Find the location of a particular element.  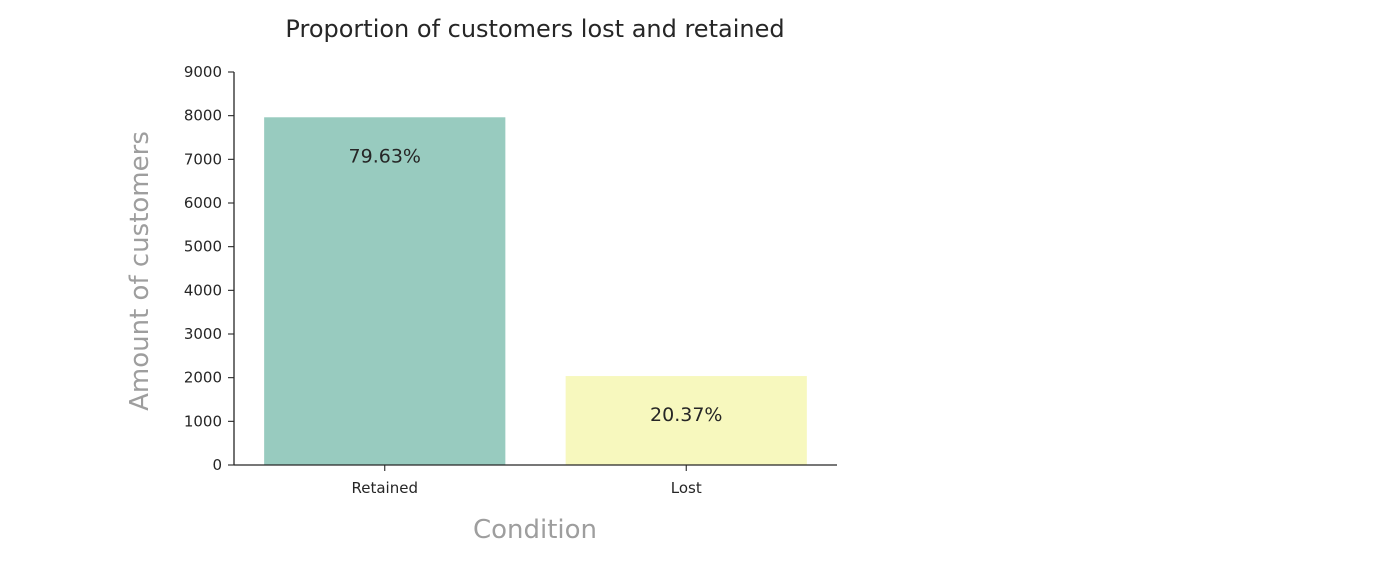

y-axis-ticks: 0 1000 2000 3000 4000 5000 6000 7000 8000 9000 is located at coordinates (209, 268).